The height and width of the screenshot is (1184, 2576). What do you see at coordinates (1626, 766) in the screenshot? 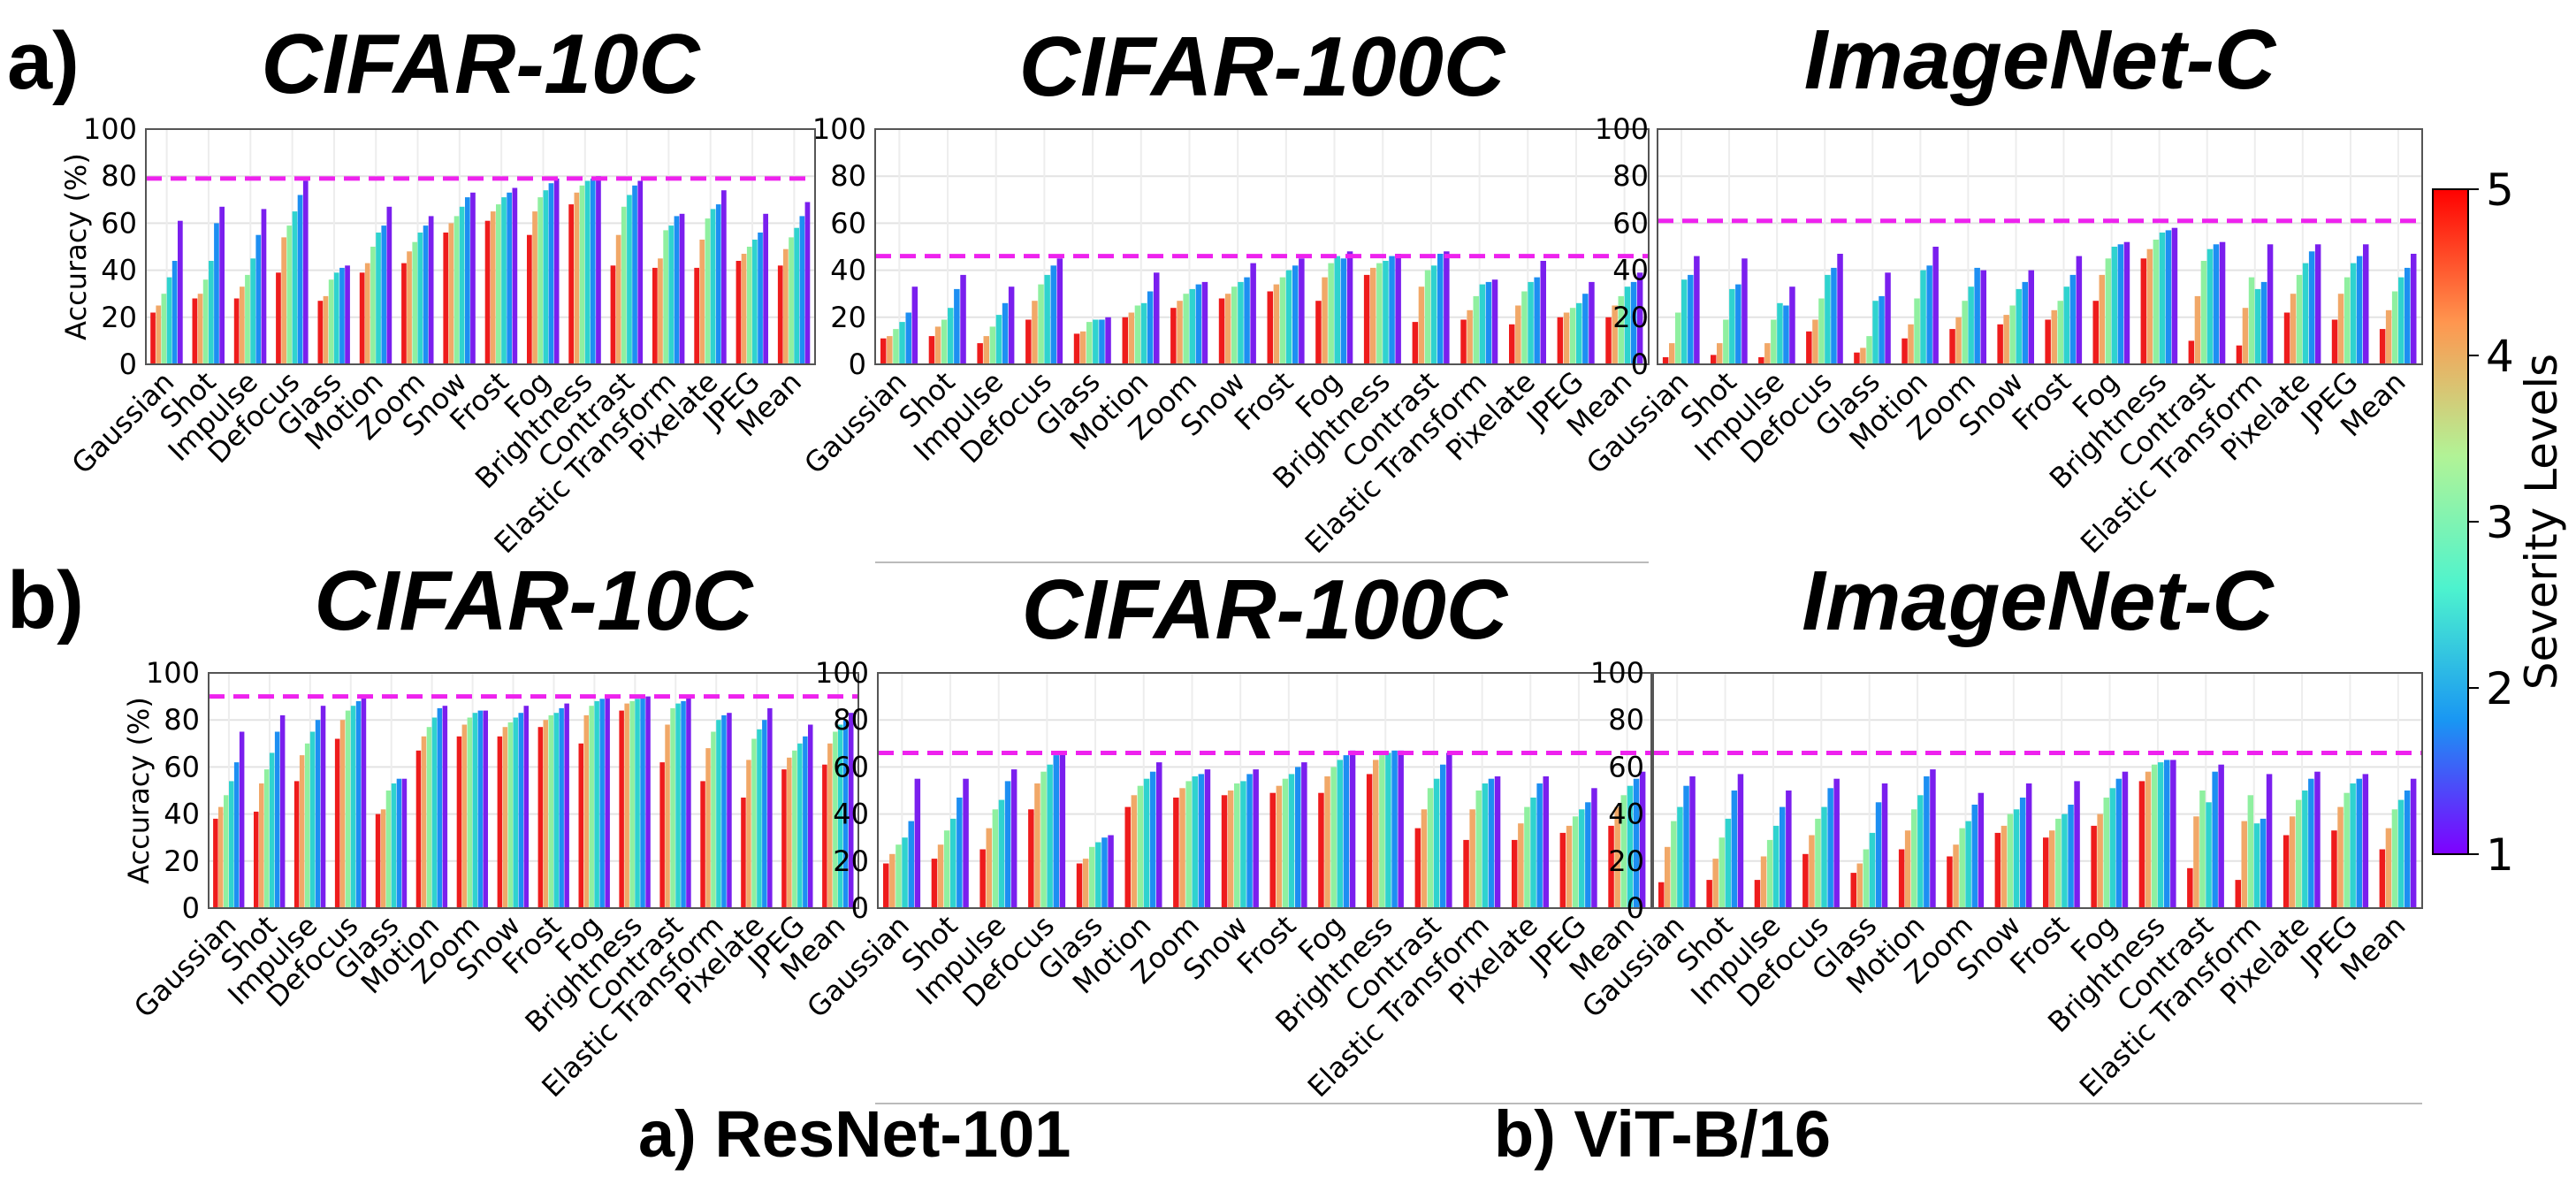
I see `y-tick-label: 60` at bounding box center [1626, 766].